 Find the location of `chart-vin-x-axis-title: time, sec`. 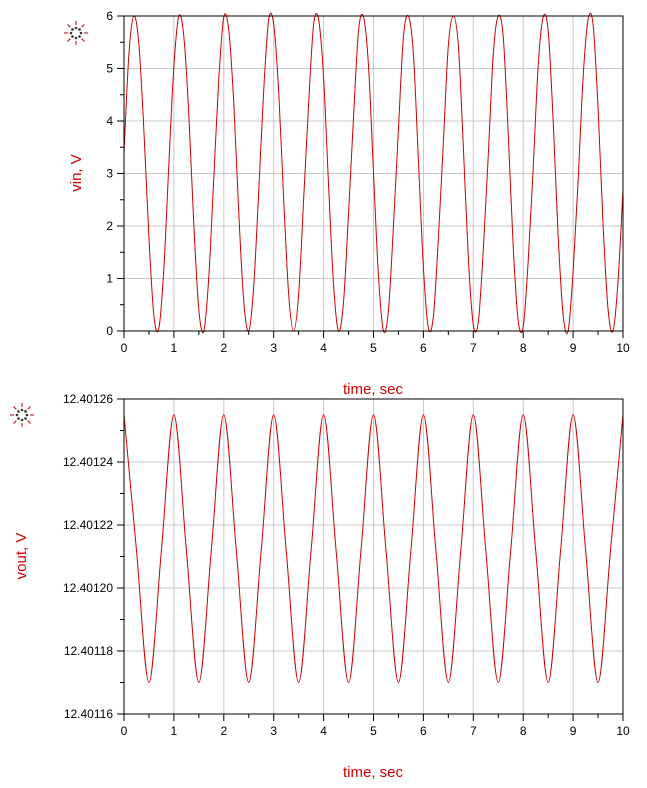

chart-vin-x-axis-title: time, sec is located at coordinates (373, 389).